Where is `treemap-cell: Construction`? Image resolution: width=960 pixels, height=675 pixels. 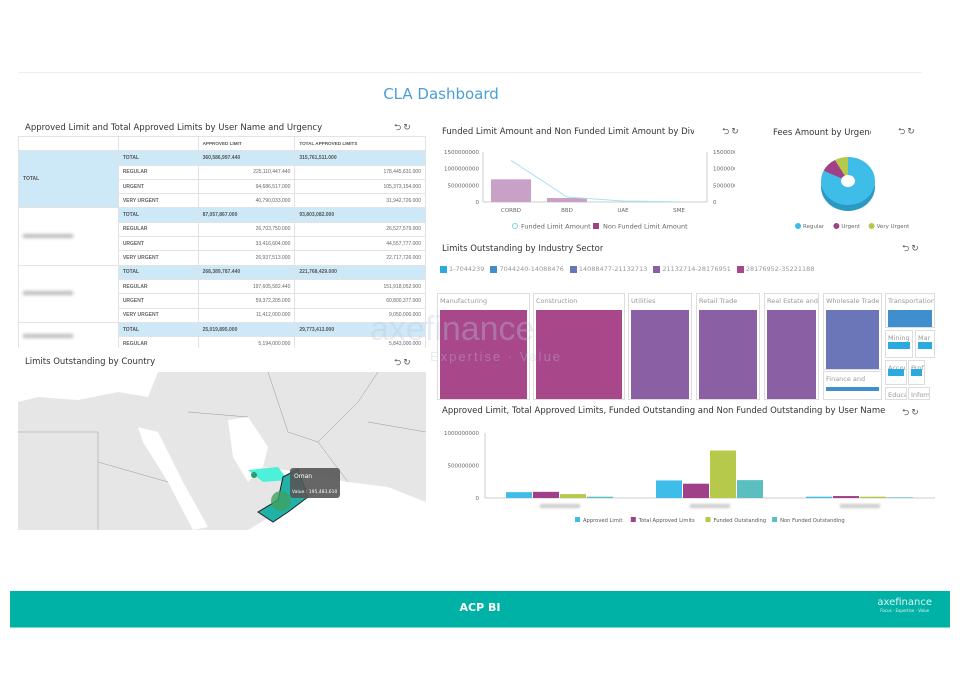 treemap-cell: Construction is located at coordinates (579, 346).